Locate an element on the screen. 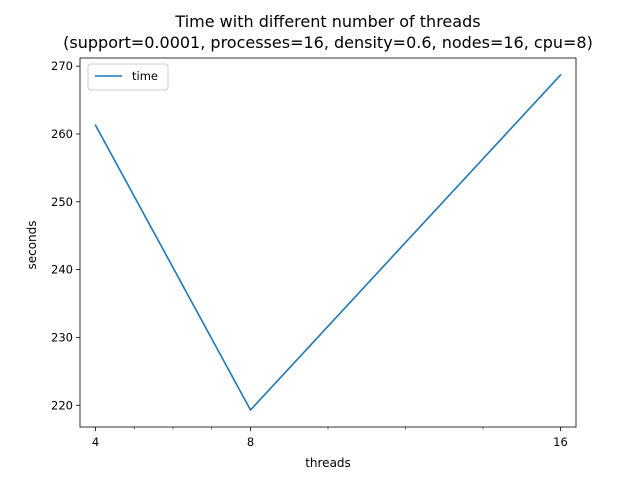 The height and width of the screenshot is (480, 640). y-tick-label-220: 220 is located at coordinates (62, 405).